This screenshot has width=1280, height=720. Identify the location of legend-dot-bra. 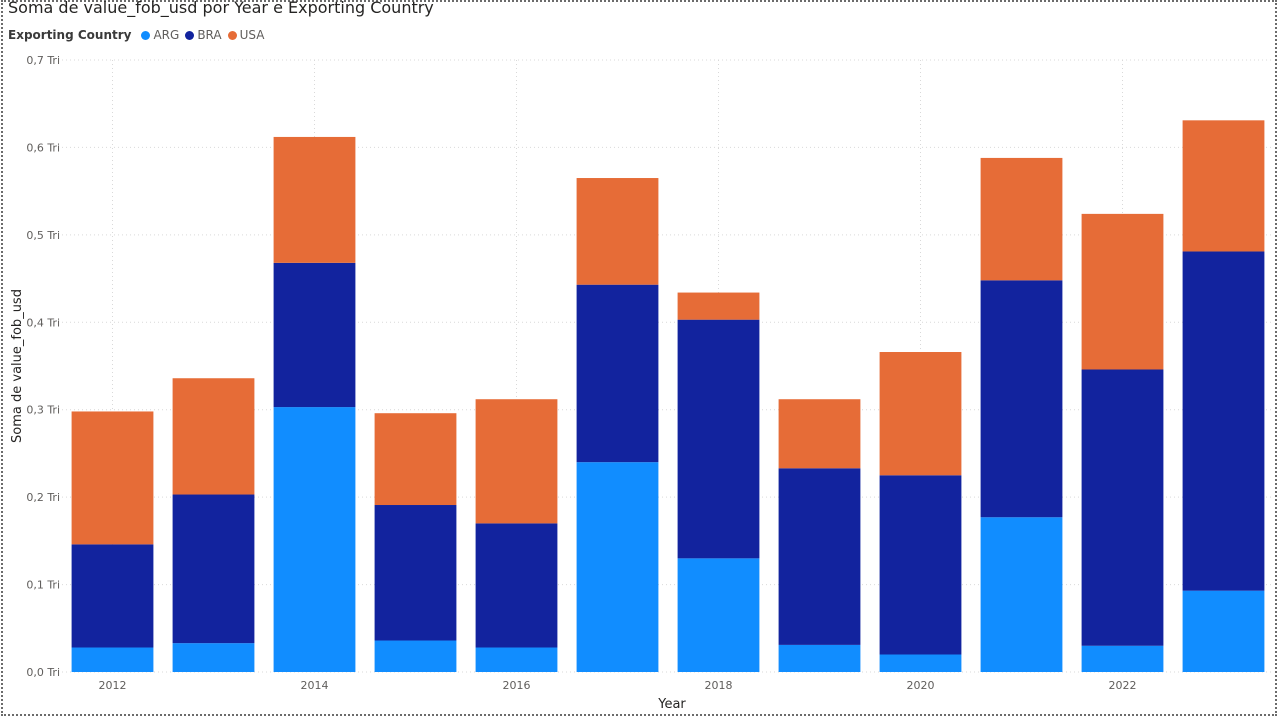
(190, 35).